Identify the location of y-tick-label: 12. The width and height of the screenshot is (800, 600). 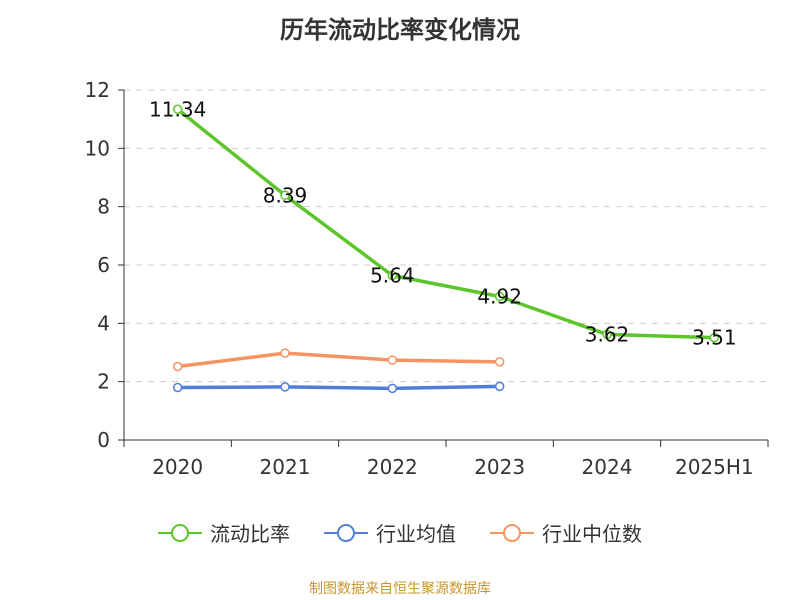
(97, 90).